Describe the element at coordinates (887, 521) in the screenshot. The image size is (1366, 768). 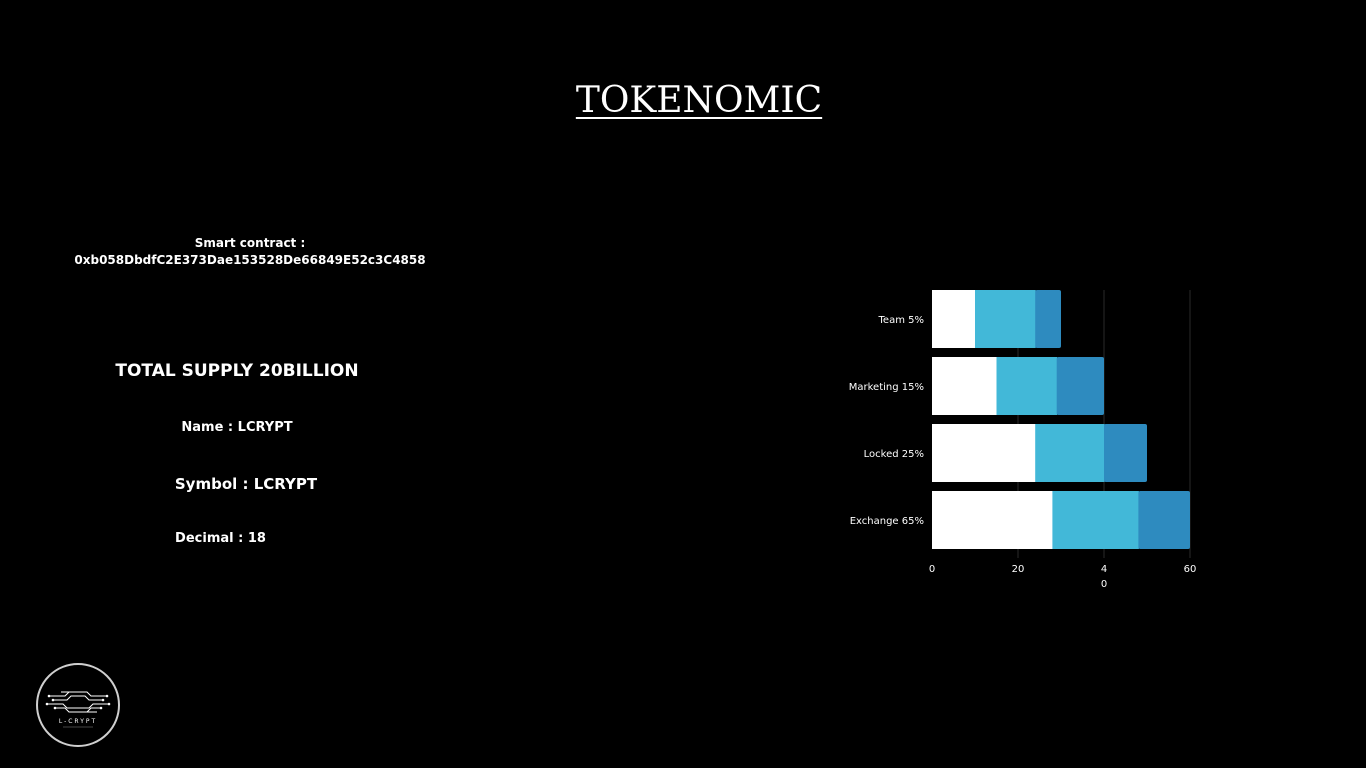
I see `category-label: Exchange 65%` at that location.